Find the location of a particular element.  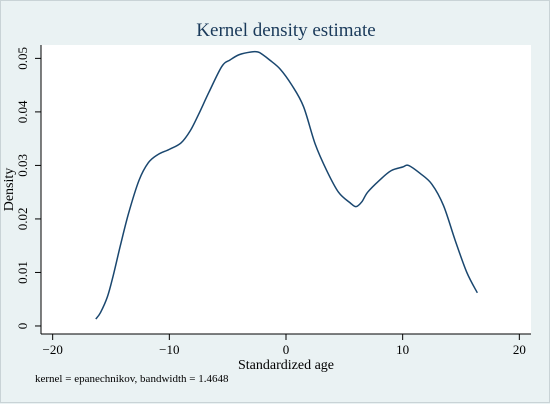

y-tick-label: 0.05 is located at coordinates (22, 58).